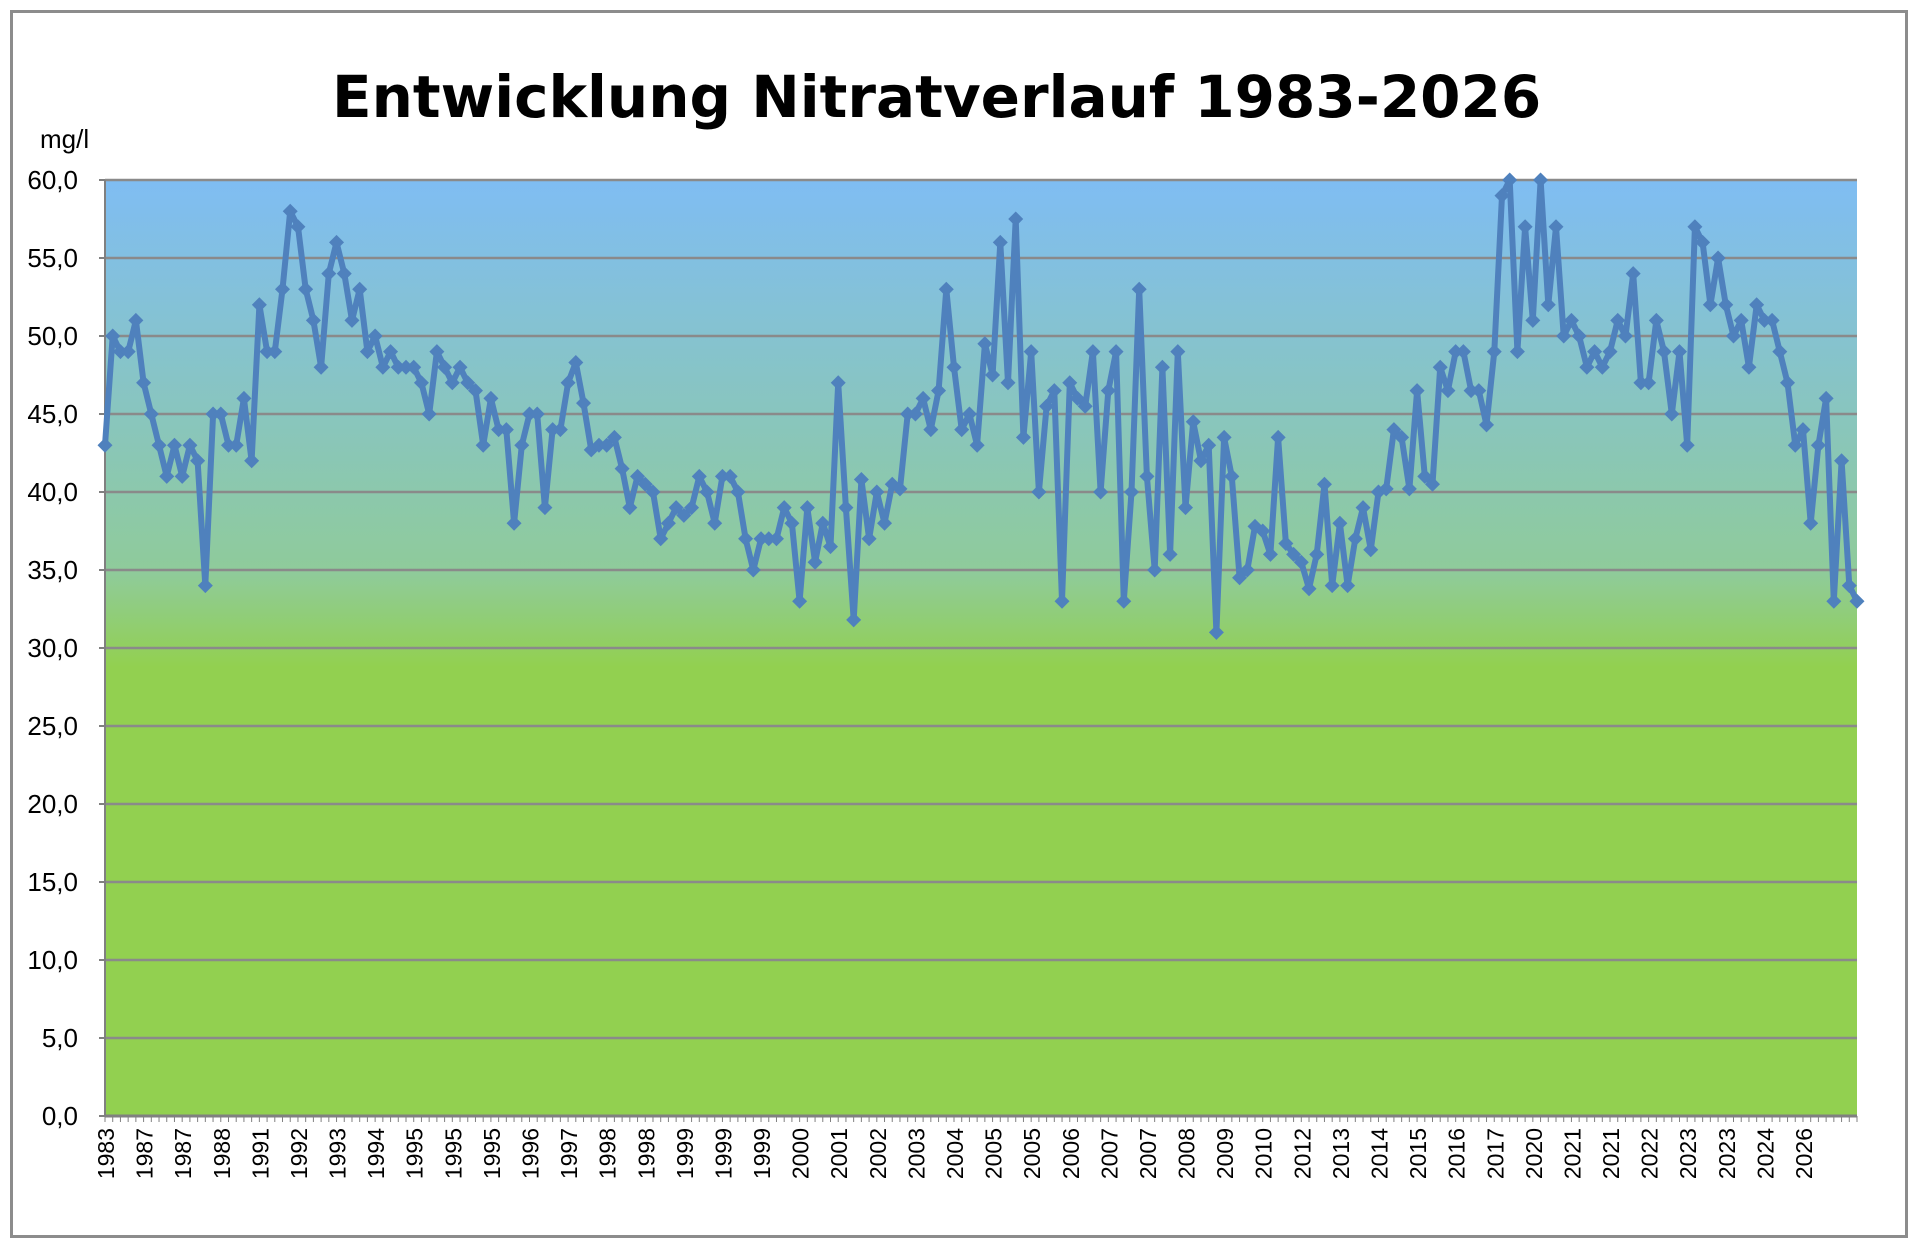 The height and width of the screenshot is (1243, 1920). I want to click on x-tick-label: 1988, so click(222, 1153).